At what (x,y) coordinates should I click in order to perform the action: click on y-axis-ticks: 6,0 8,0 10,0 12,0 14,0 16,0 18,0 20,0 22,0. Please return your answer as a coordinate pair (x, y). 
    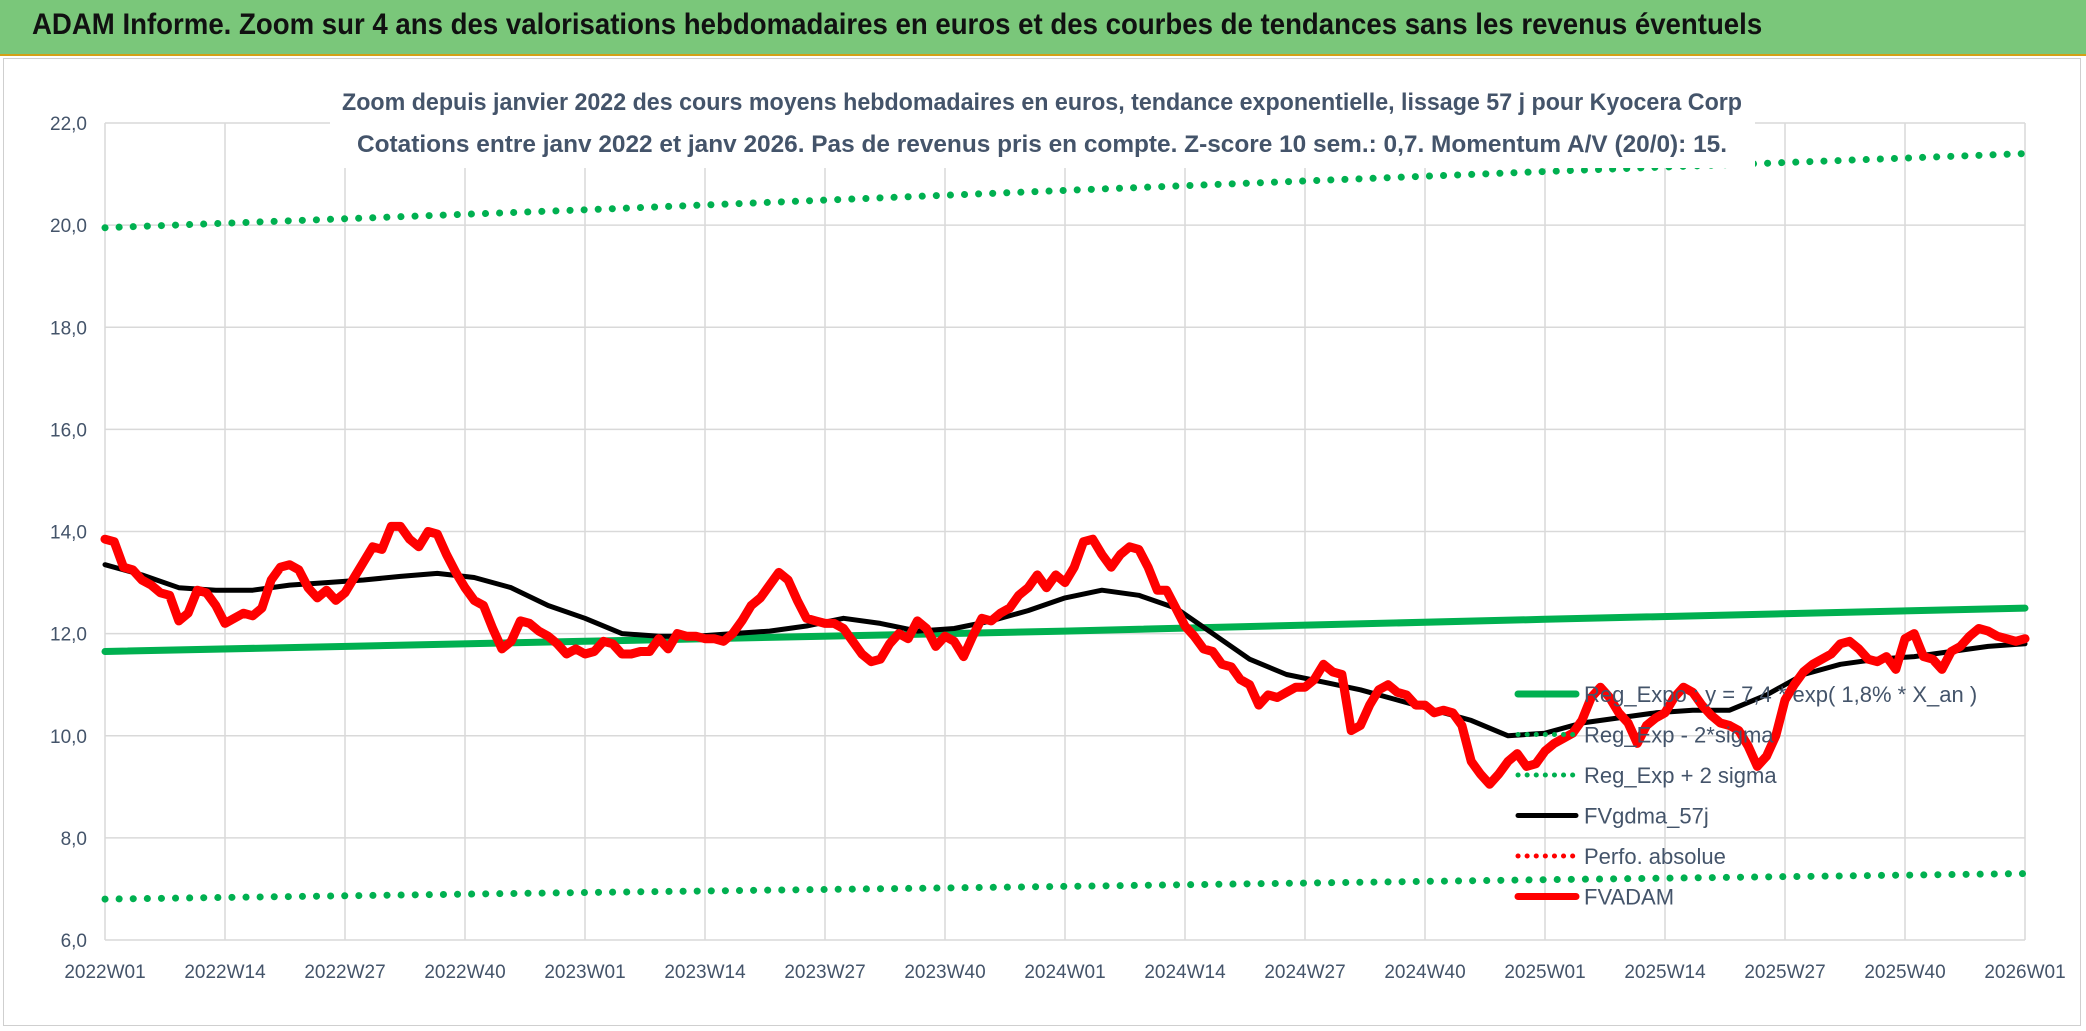
    Looking at the image, I should click on (68, 533).